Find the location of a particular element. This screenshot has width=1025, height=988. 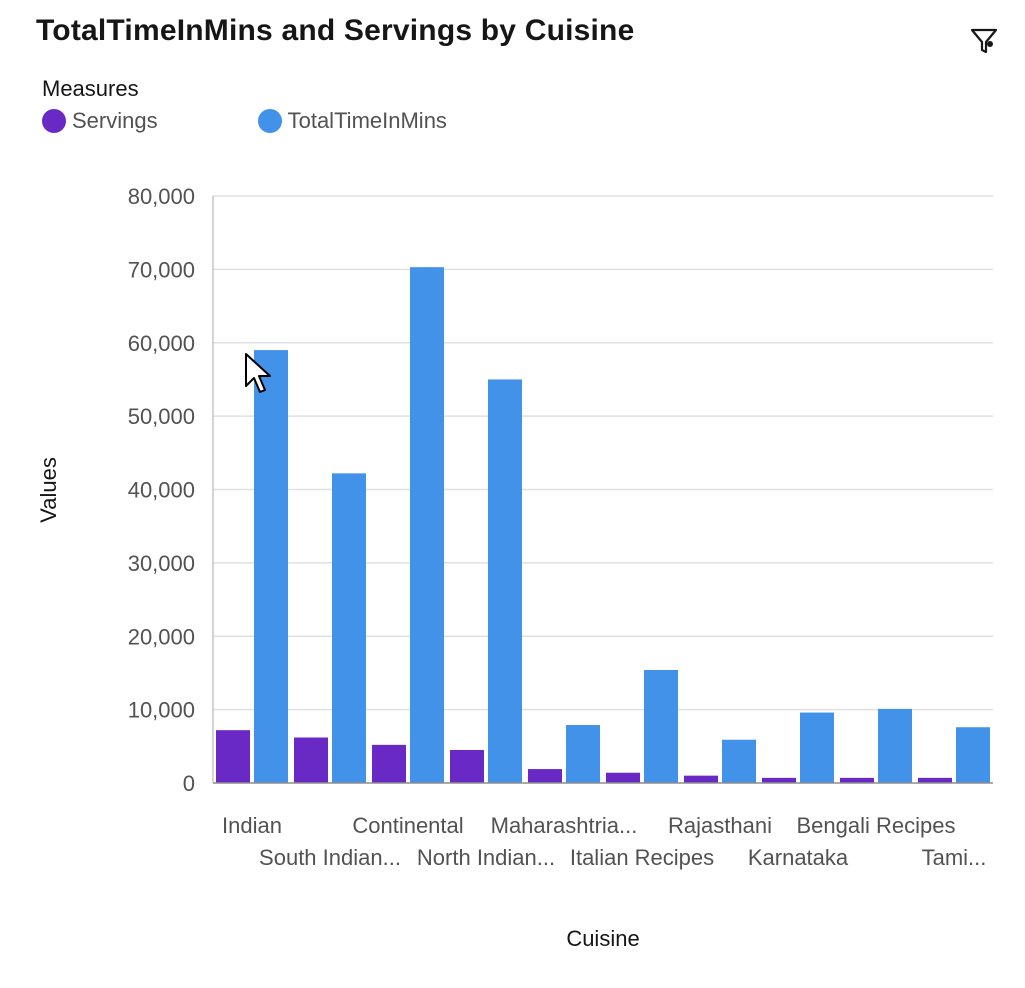

y-tick-label: 40,000 is located at coordinates (161, 490).